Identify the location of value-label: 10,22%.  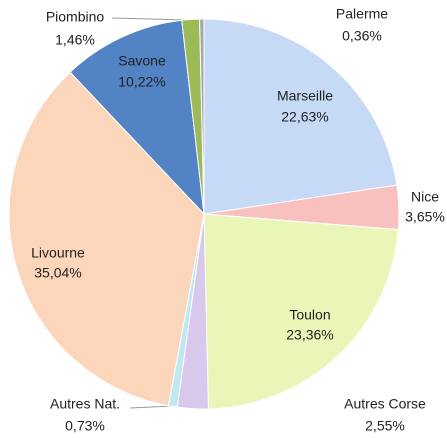
(141, 82).